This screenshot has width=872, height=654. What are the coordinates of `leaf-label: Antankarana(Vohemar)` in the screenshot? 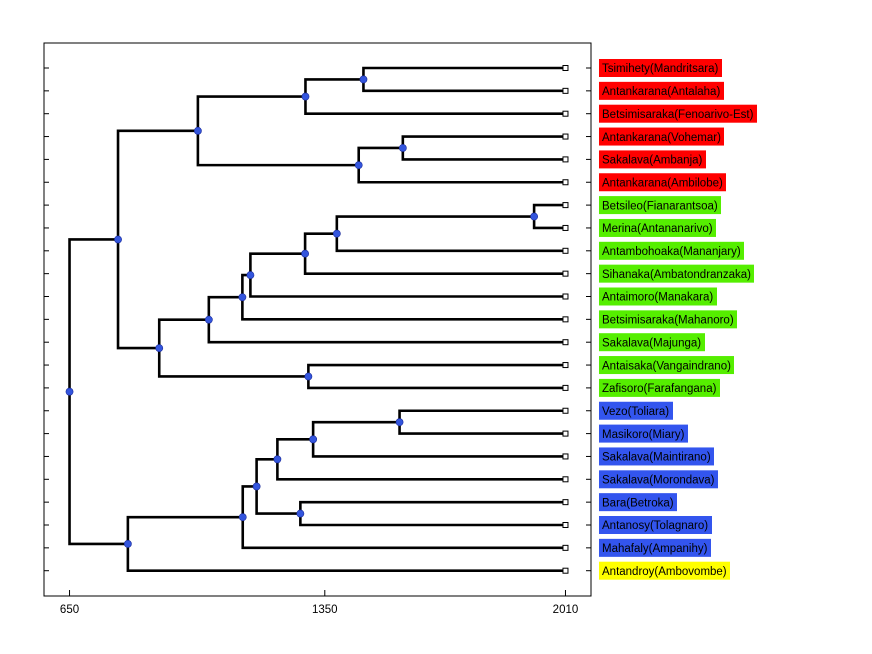 It's located at (661, 138).